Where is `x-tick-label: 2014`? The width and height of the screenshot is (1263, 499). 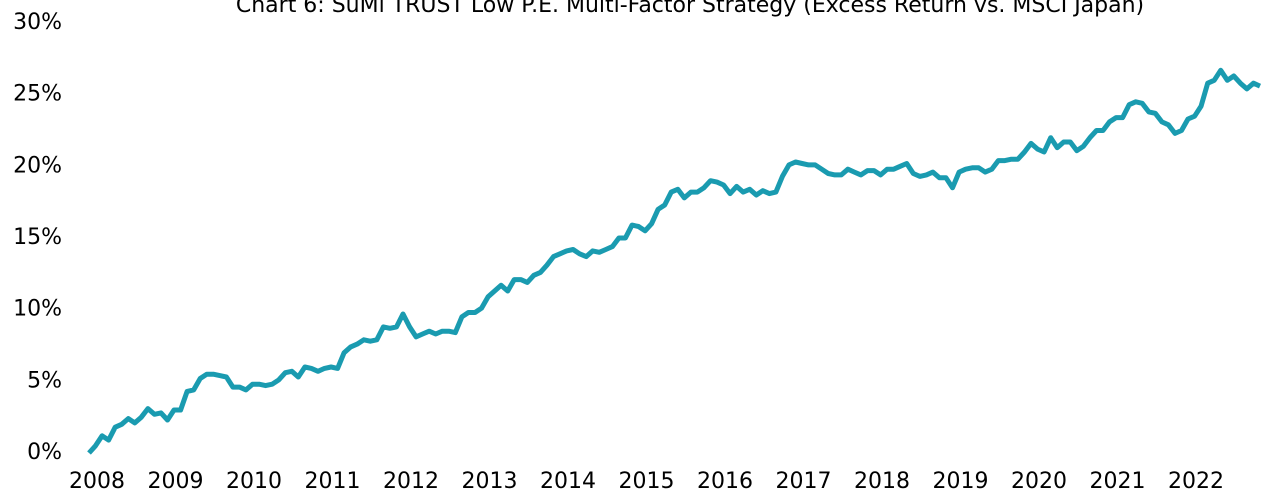 x-tick-label: 2014 is located at coordinates (568, 481).